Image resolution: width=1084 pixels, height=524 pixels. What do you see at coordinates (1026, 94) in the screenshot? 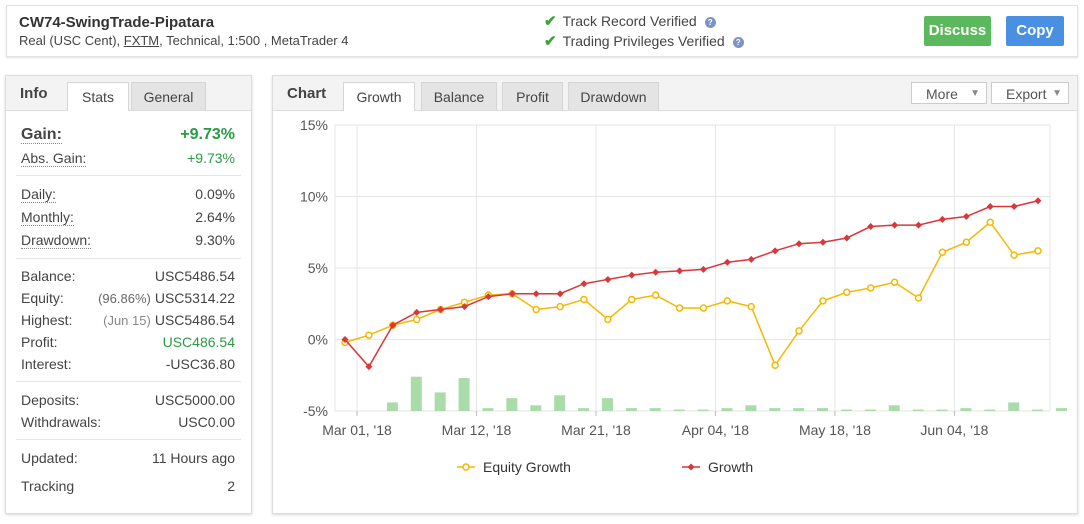
I see `export-label: Export` at bounding box center [1026, 94].